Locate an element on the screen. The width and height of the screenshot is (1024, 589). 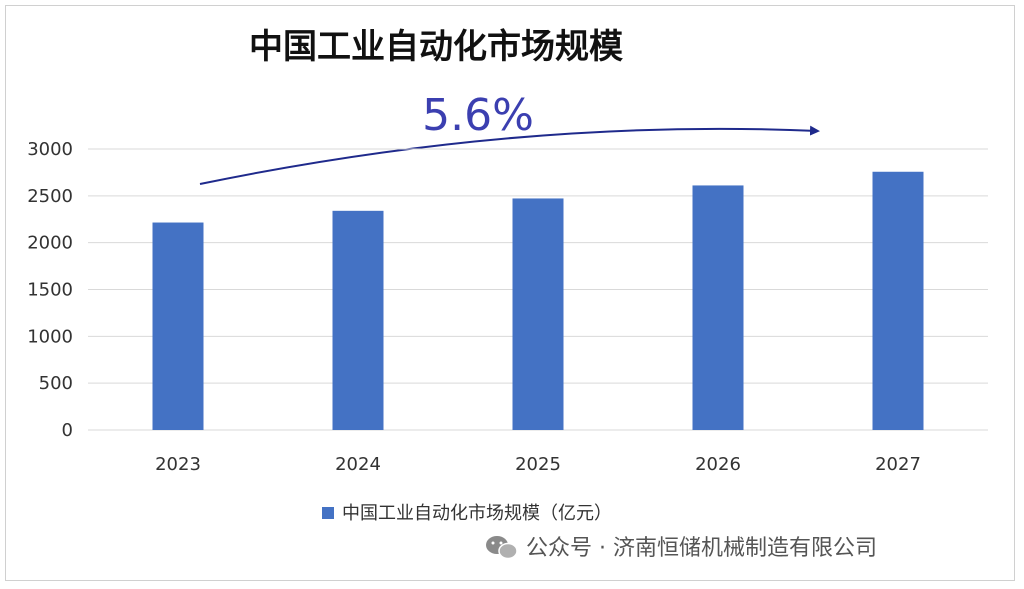
bar-2026 is located at coordinates (718, 307).